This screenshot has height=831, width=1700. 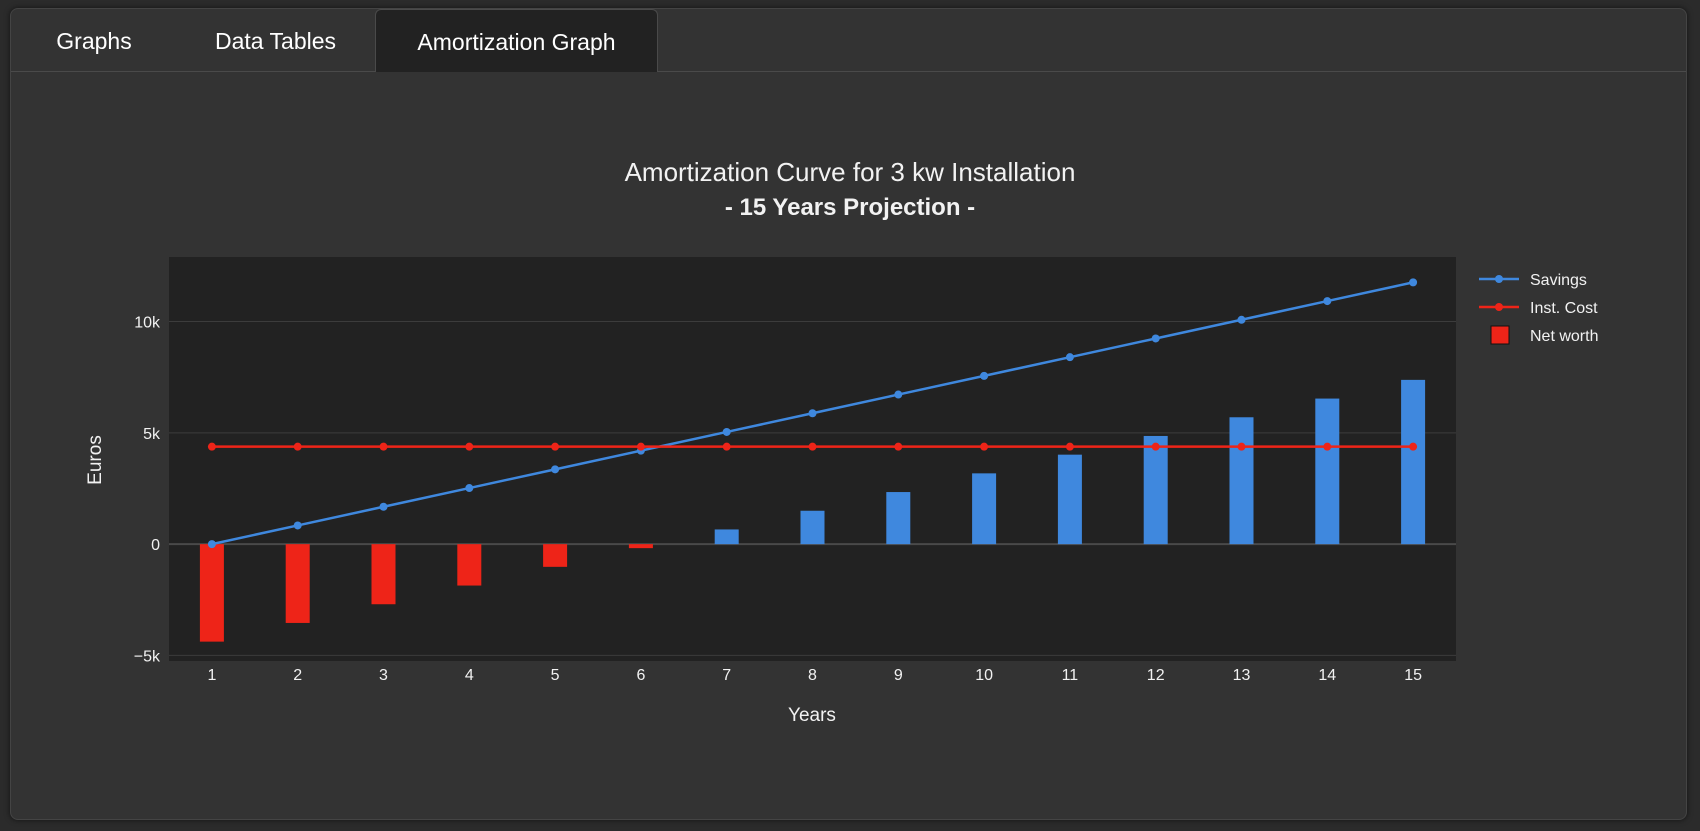 What do you see at coordinates (1242, 675) in the screenshot?
I see `x-tick-label: 13` at bounding box center [1242, 675].